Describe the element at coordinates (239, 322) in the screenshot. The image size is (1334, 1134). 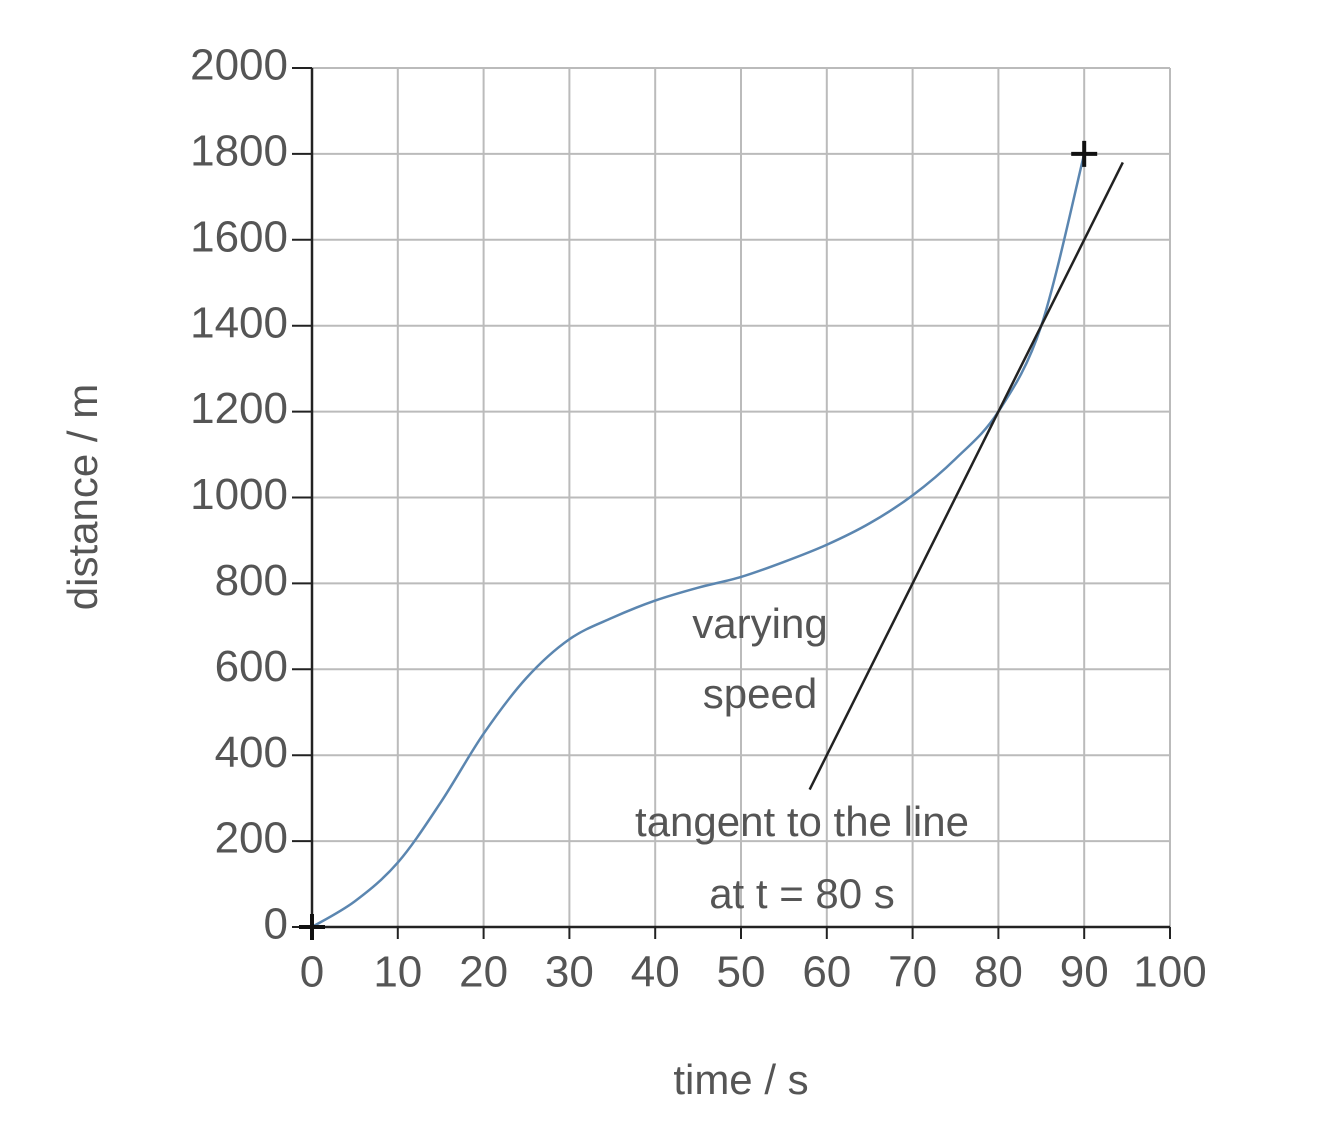
I see `y-tick-label: 1400` at that location.